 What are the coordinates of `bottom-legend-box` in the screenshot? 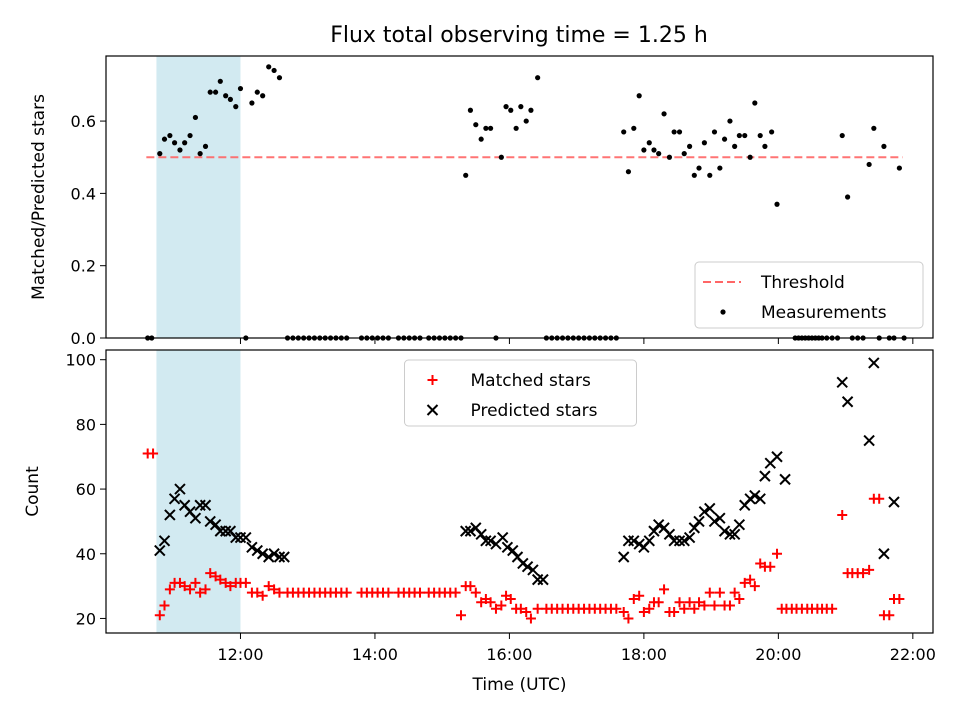 It's located at (520, 393).